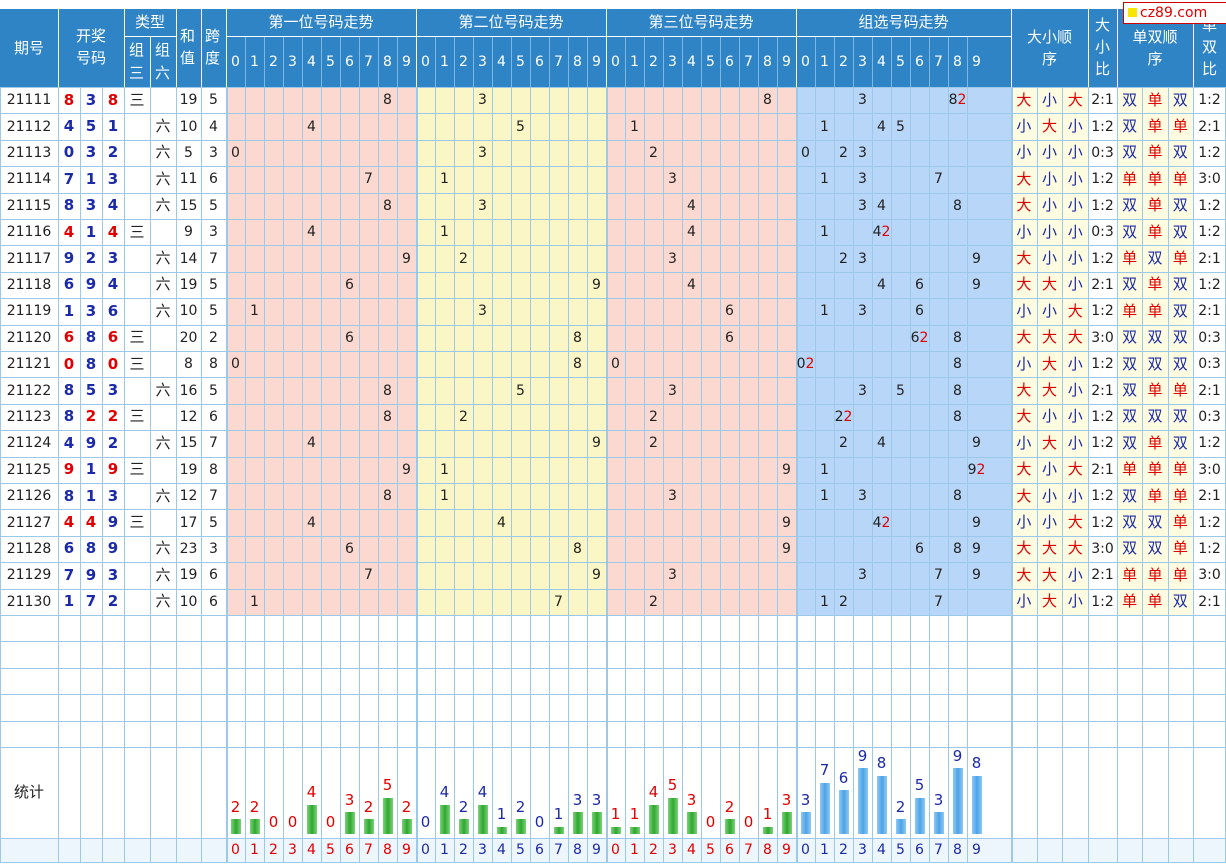 The height and width of the screenshot is (866, 1226). What do you see at coordinates (69, 522) in the screenshot?
I see `draw-digit: 4` at bounding box center [69, 522].